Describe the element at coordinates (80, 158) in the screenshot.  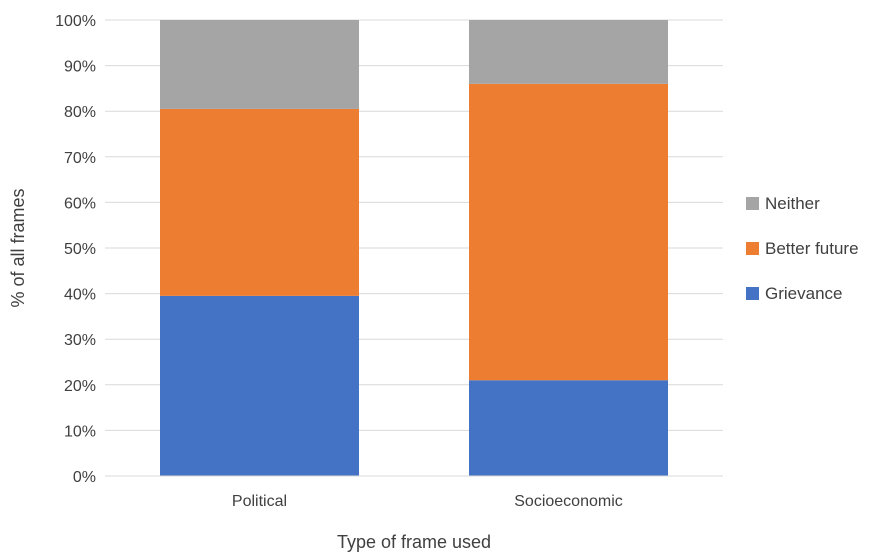
I see `y-tick-label: 70%` at that location.